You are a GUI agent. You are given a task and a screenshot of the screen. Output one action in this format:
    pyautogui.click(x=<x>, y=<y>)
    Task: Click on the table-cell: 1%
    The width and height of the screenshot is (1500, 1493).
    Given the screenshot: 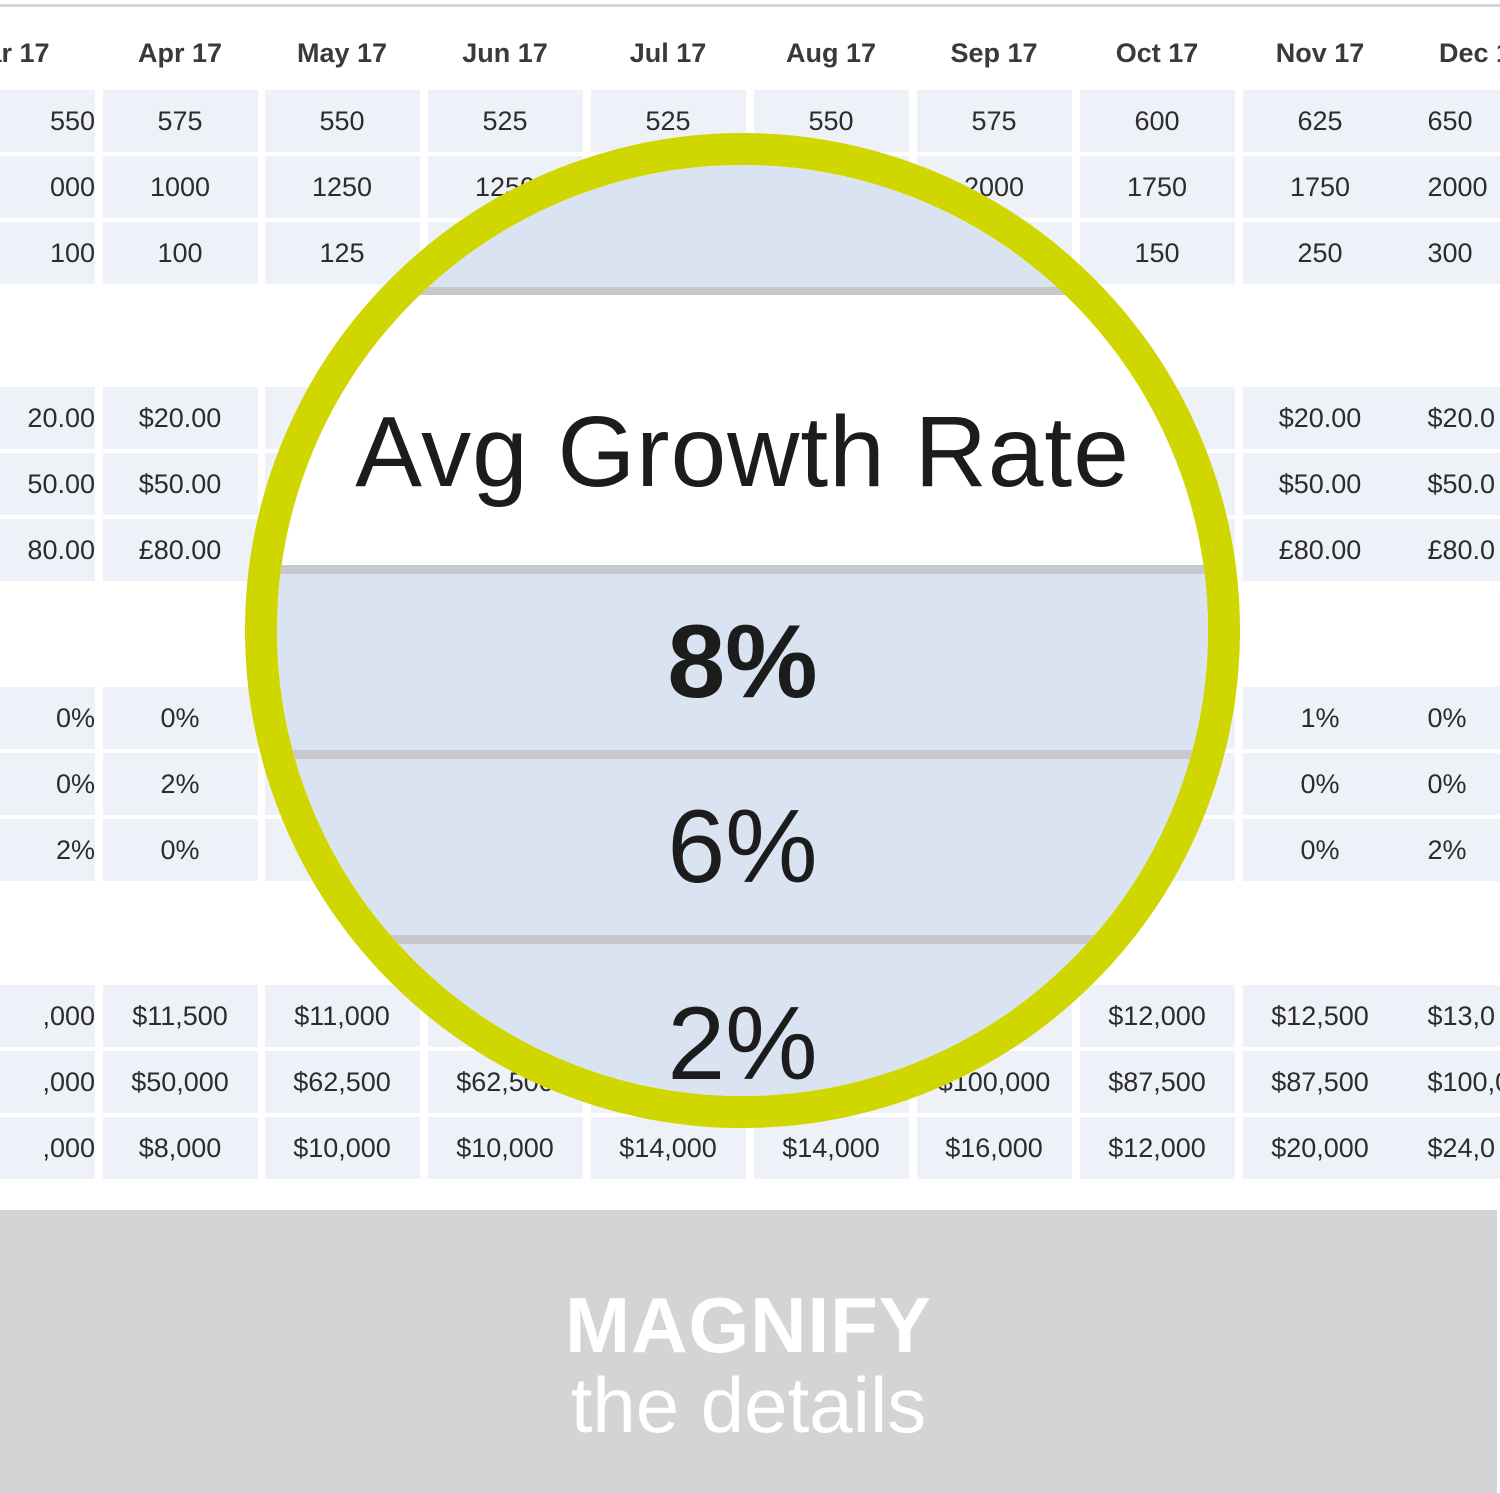 What is the action you would take?
    pyautogui.click(x=1320, y=718)
    